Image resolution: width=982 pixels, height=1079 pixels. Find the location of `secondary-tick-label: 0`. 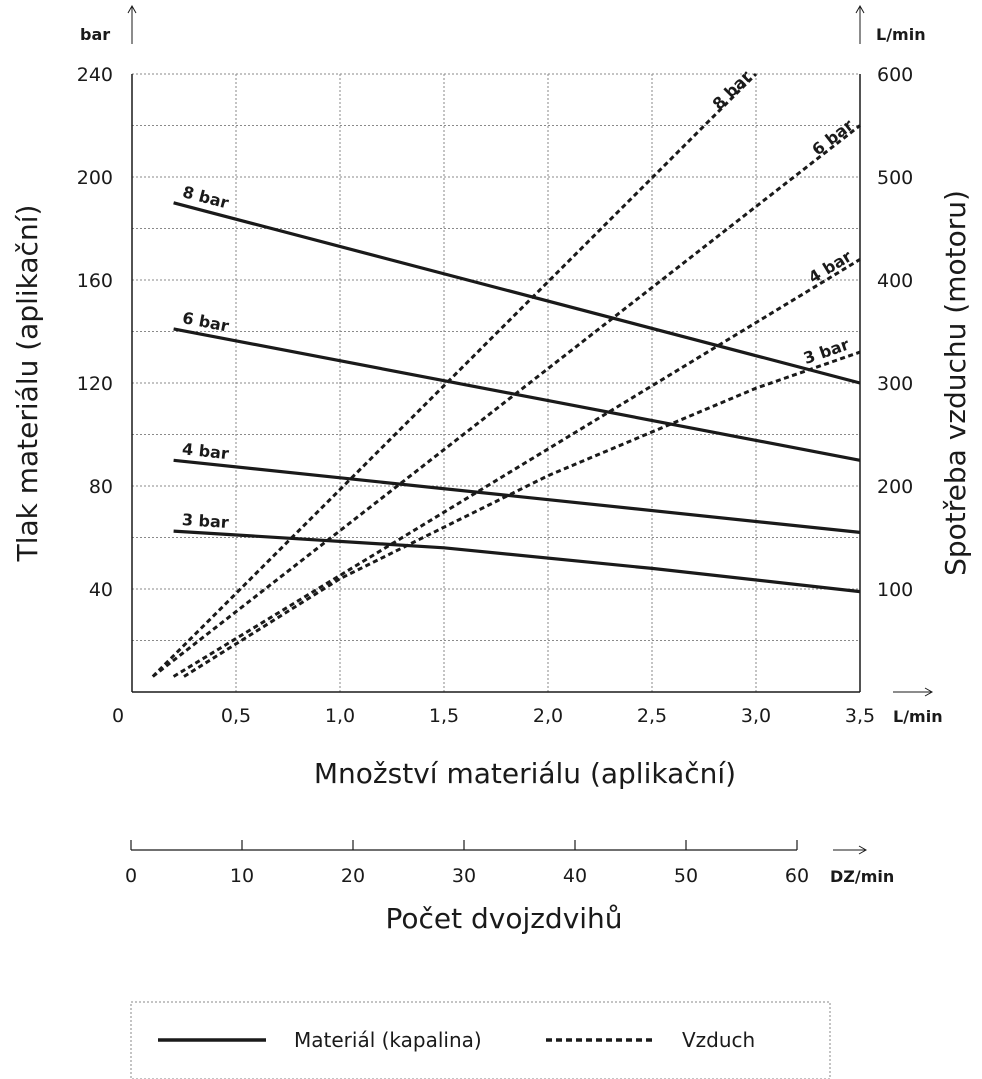

secondary-tick-label: 0 is located at coordinates (131, 876).